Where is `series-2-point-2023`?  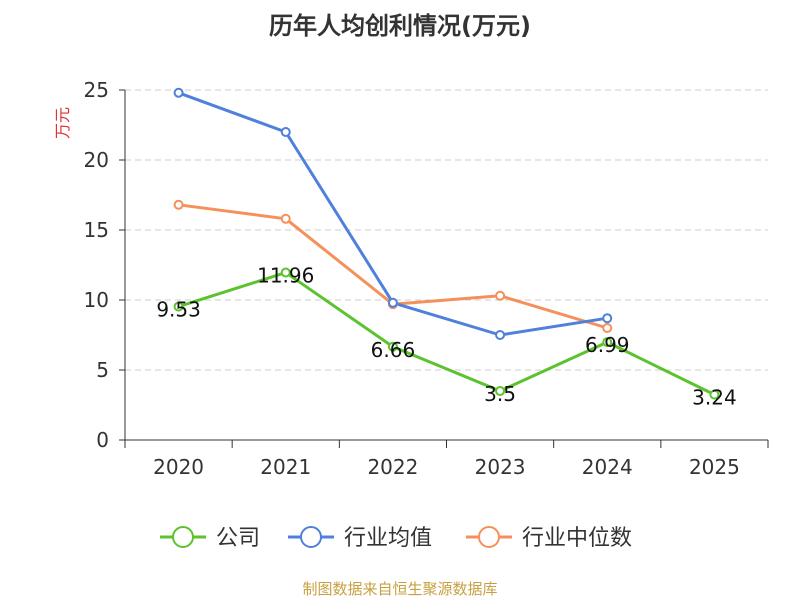
series-2-point-2023 is located at coordinates (500, 295).